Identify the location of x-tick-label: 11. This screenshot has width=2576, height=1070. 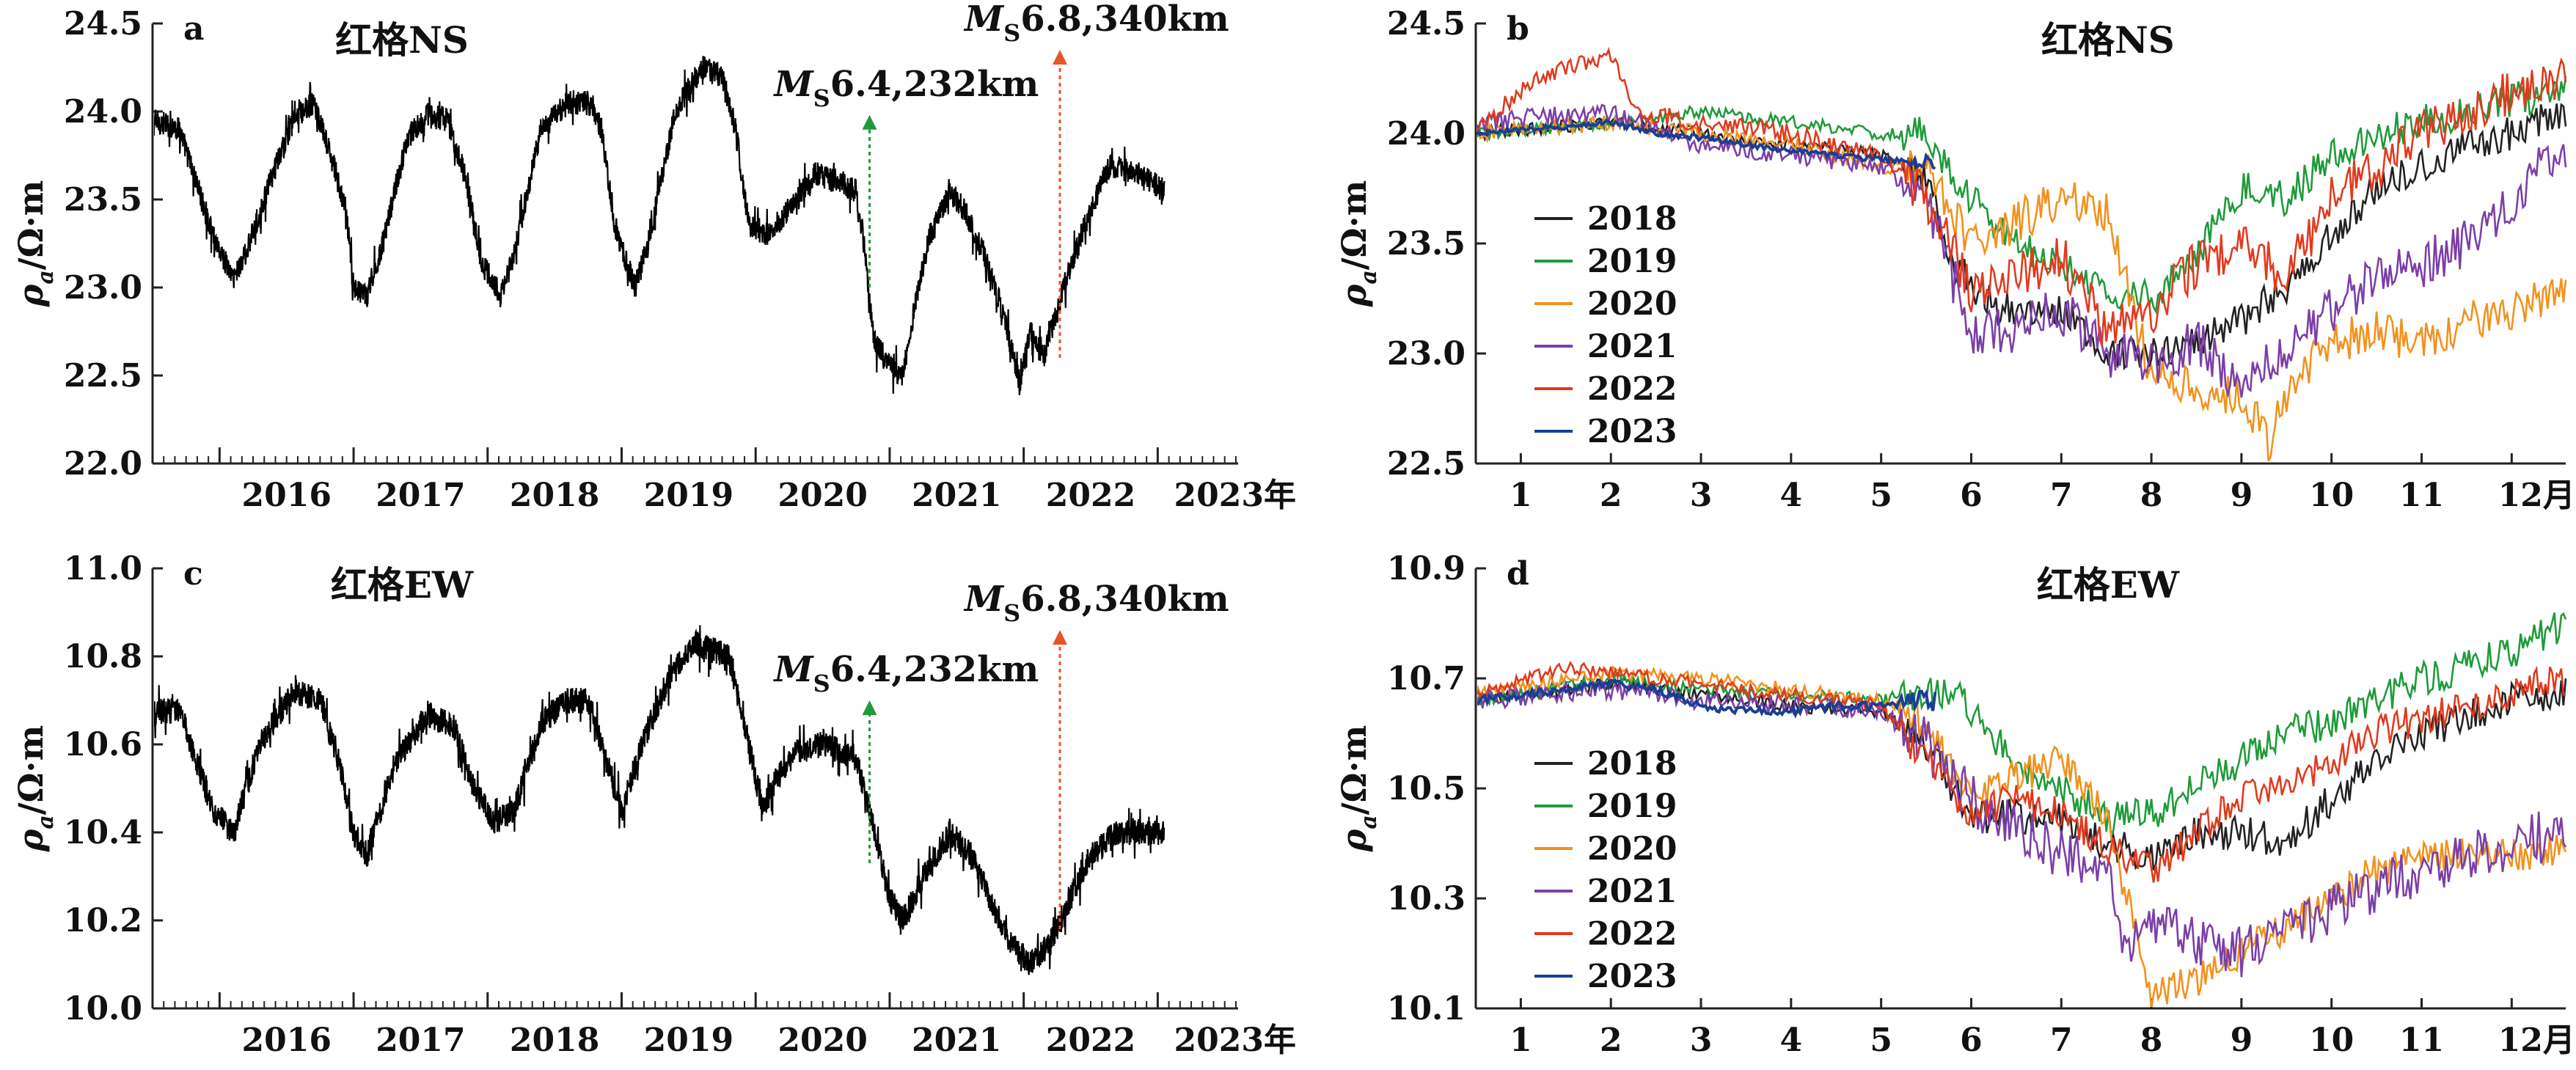
(2421, 495).